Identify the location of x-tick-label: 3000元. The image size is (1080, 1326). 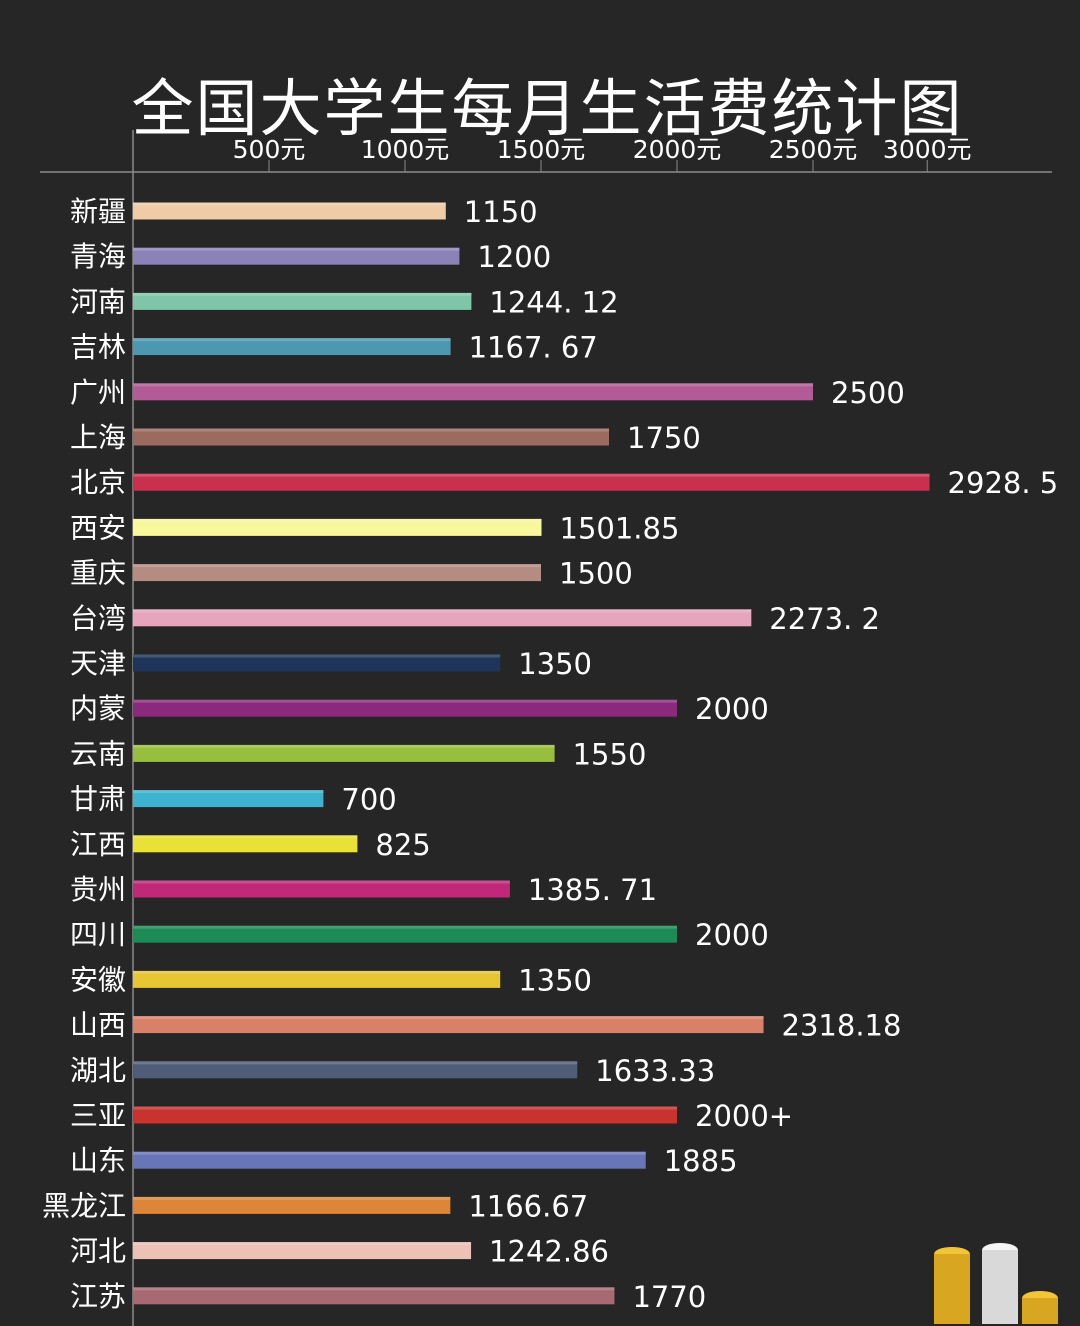
(927, 149).